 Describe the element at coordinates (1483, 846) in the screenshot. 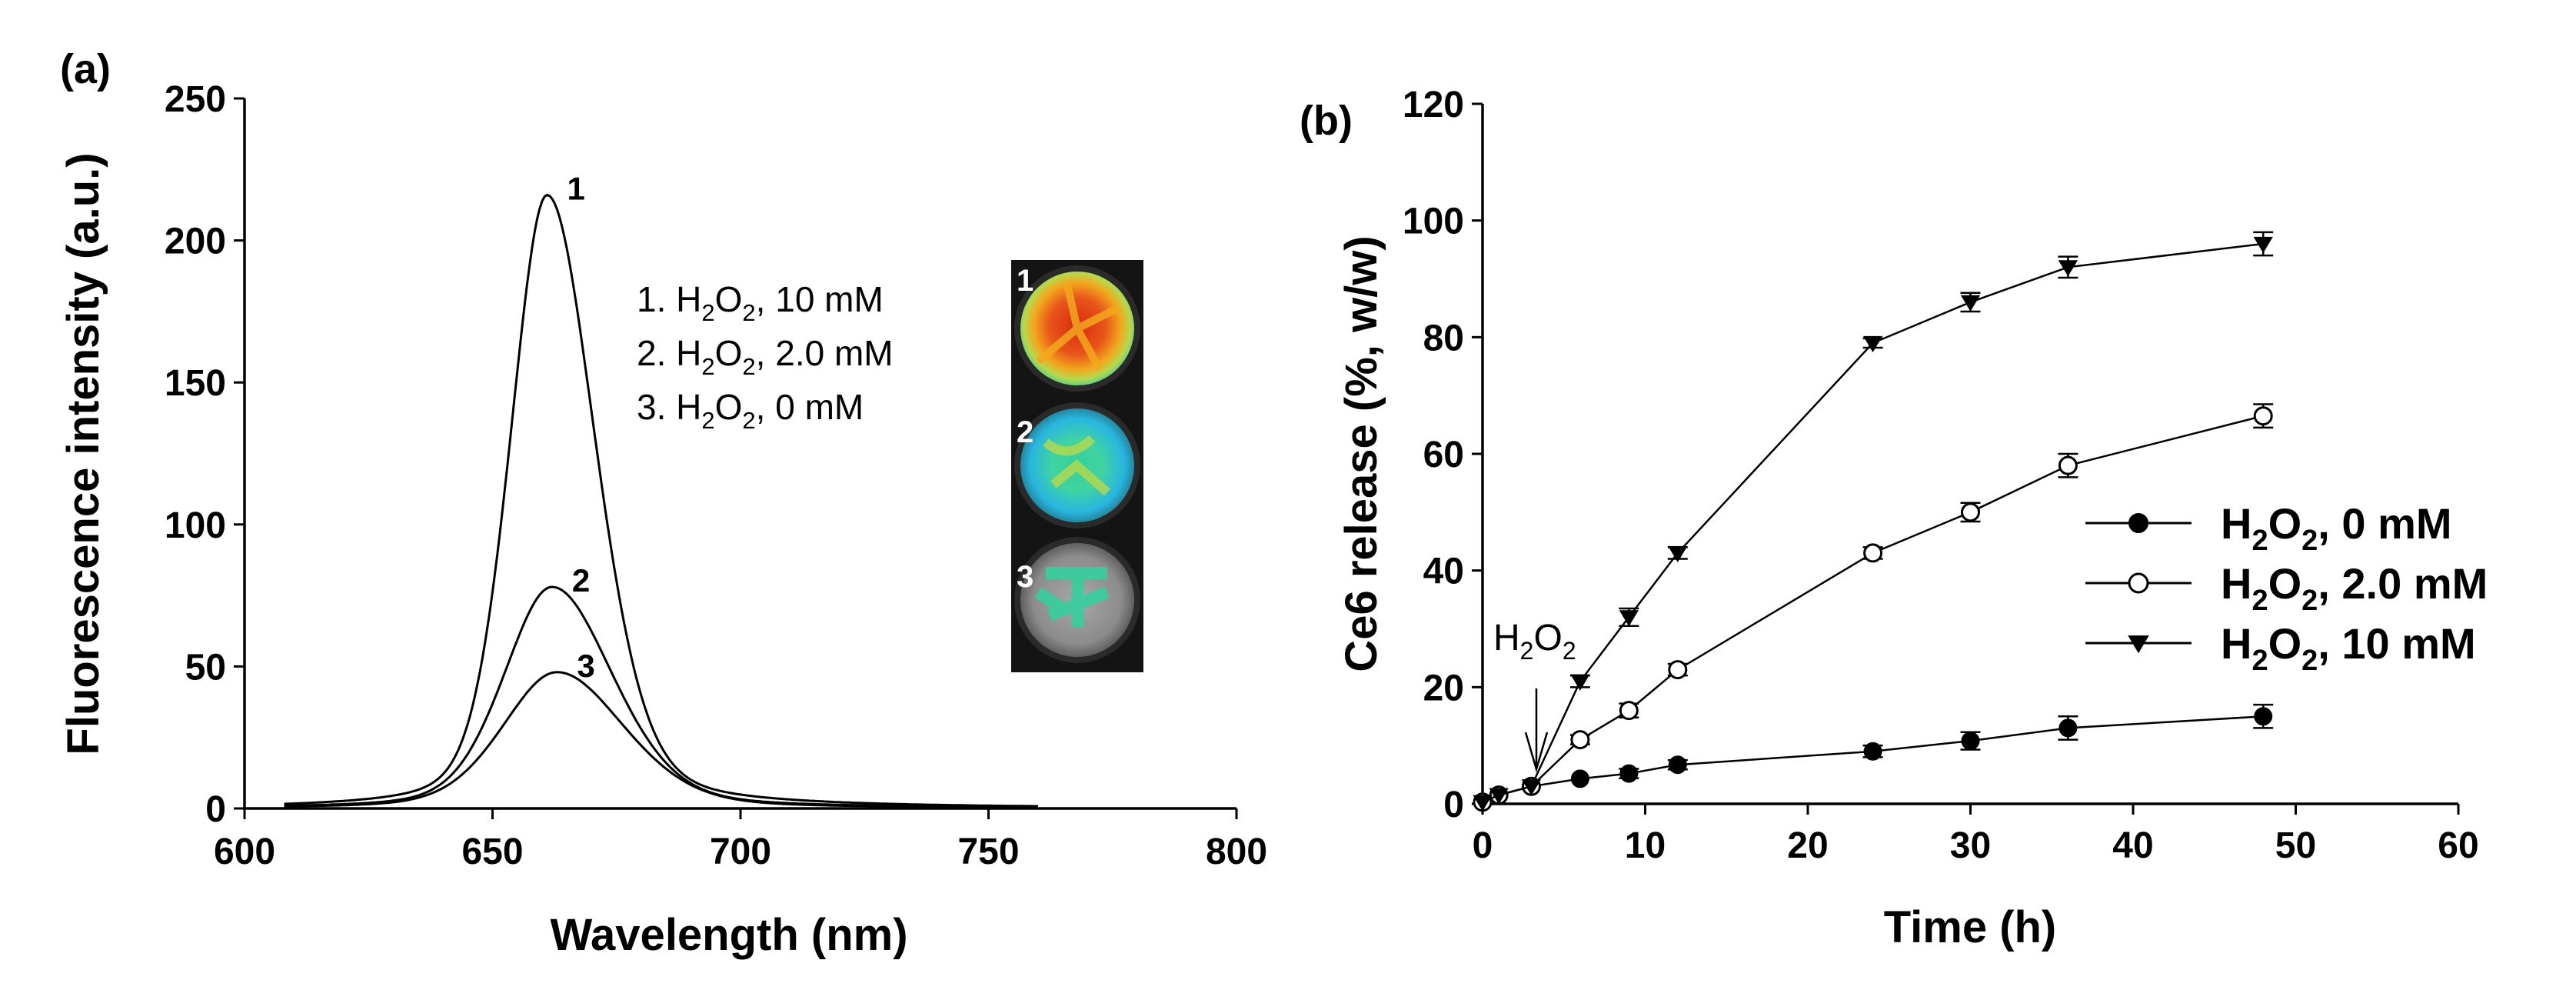

I see `x-tick-label: 0` at that location.